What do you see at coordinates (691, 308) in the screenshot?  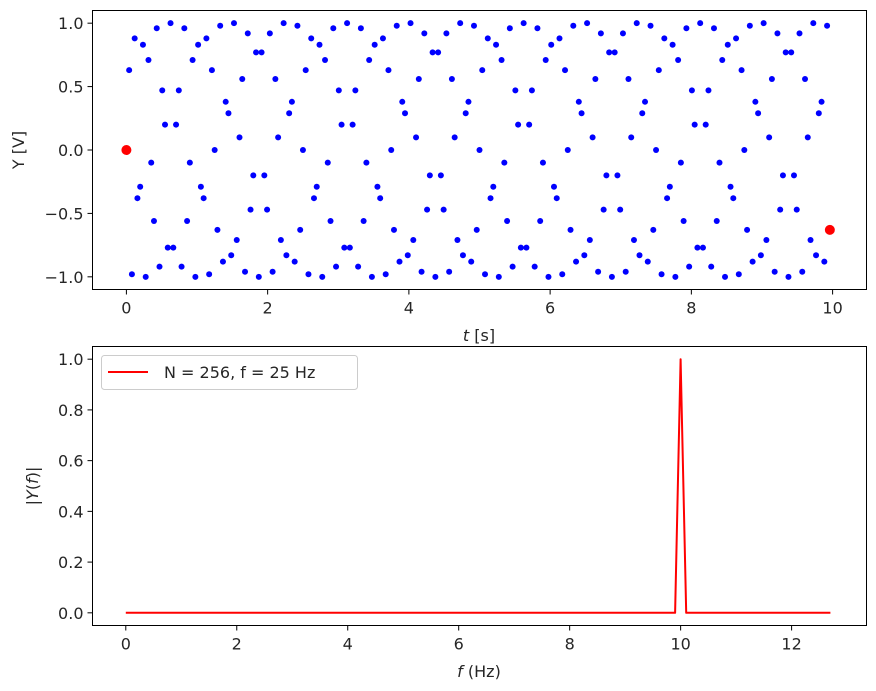 I see `x-tick-label: 8` at bounding box center [691, 308].